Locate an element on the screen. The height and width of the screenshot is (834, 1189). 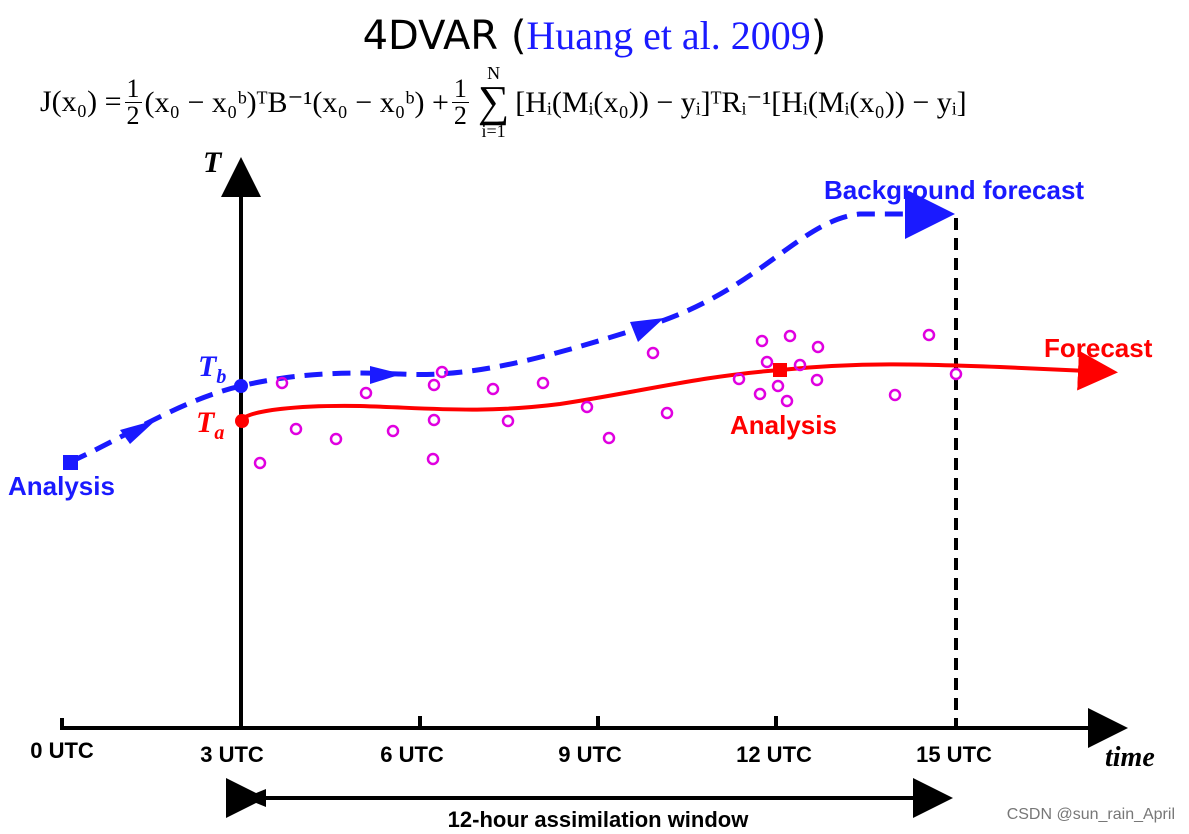
analysis-right-label: Analysis is located at coordinates (783, 425).